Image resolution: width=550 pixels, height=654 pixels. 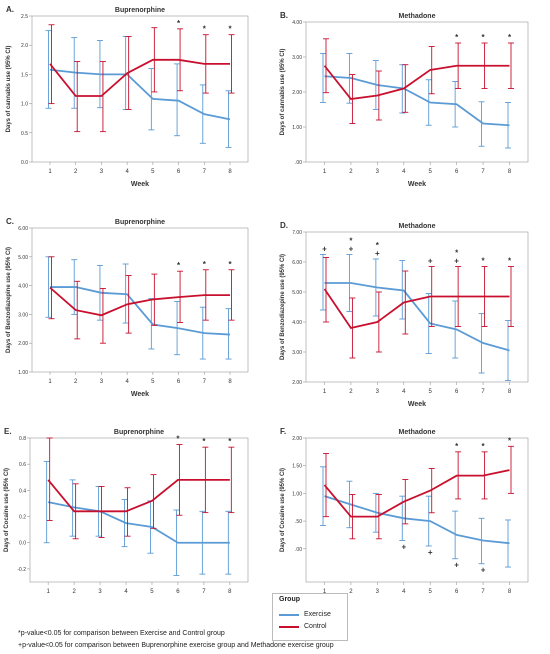 I want to click on panel-1-ytick-label: 1.0, so click(x=24, y=105).